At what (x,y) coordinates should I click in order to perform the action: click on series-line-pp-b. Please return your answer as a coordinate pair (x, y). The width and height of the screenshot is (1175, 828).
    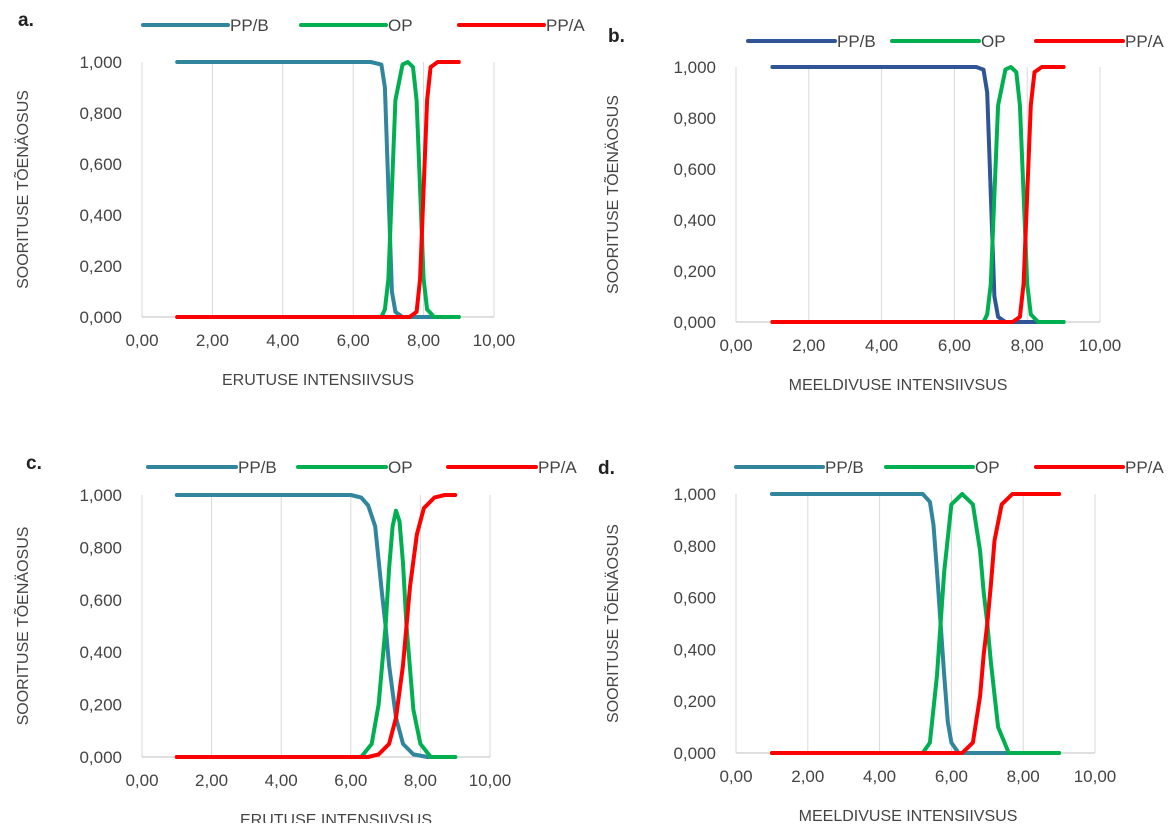
    Looking at the image, I should click on (915, 623).